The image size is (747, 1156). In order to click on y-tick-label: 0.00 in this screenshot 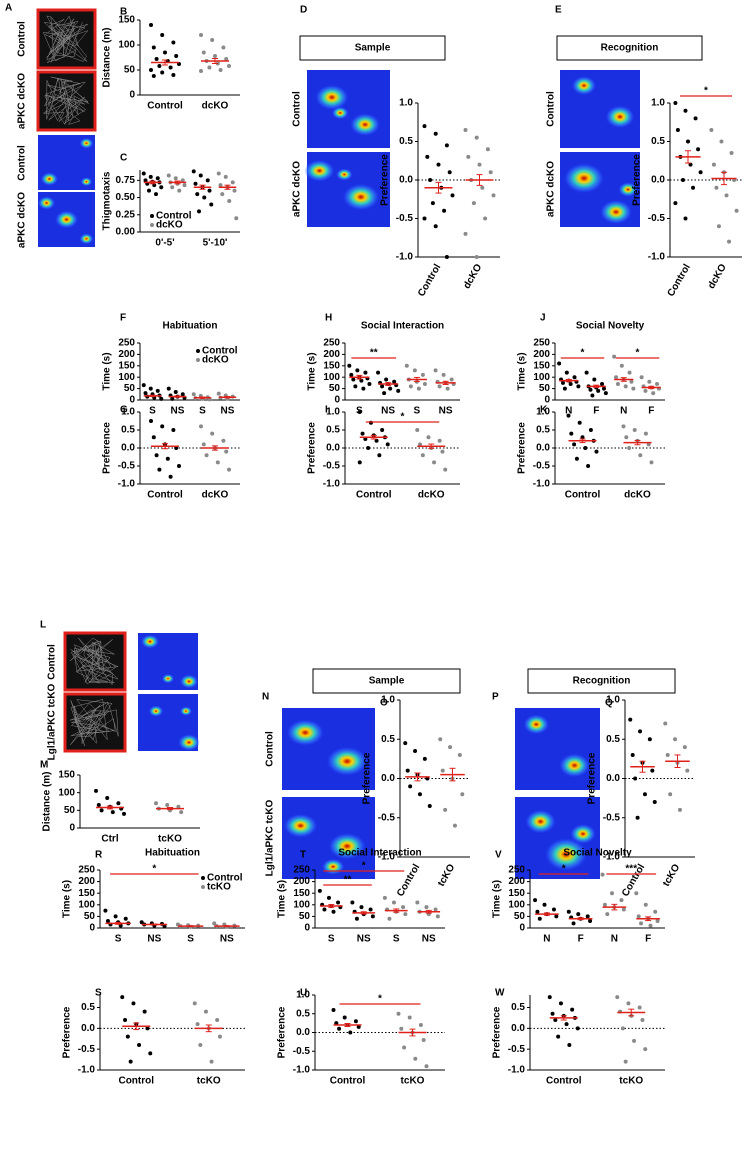, I will do `click(126, 232)`.